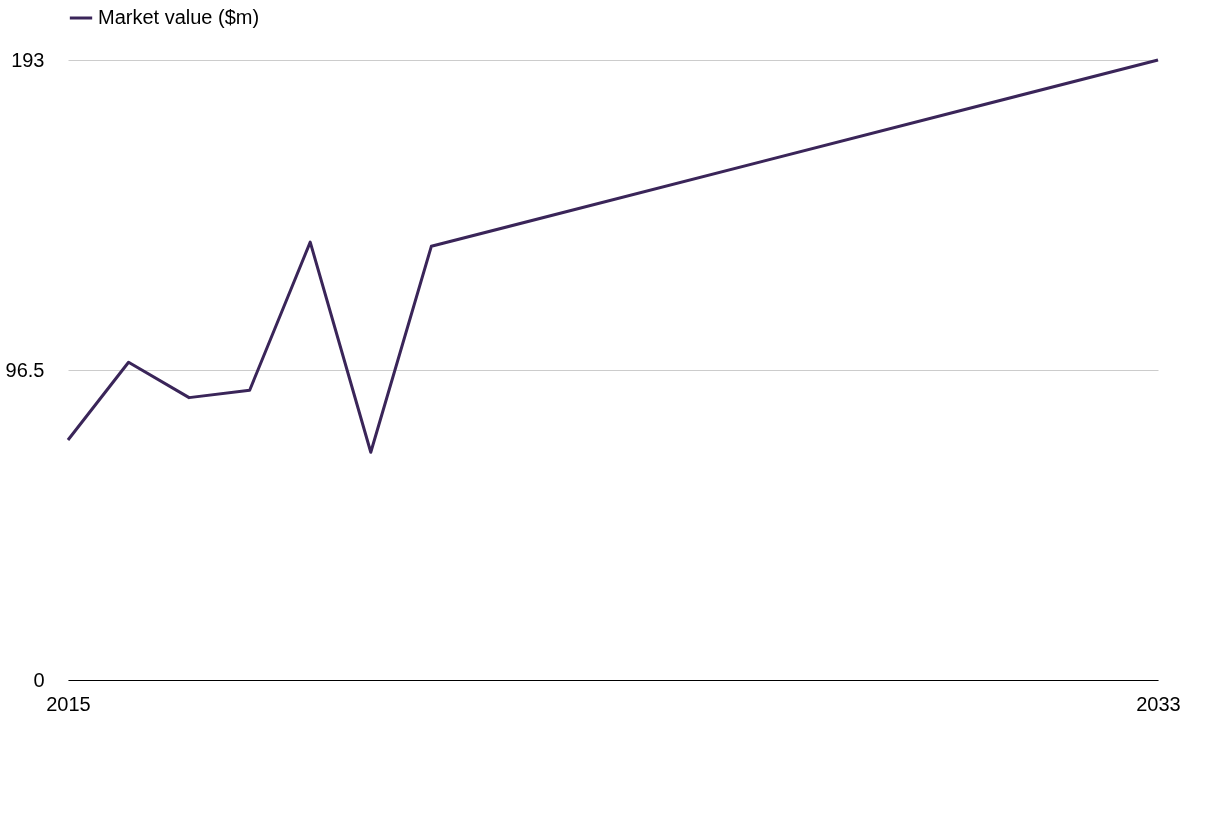  Describe the element at coordinates (1158, 703) in the screenshot. I see `x-tick-label: 2033` at that location.